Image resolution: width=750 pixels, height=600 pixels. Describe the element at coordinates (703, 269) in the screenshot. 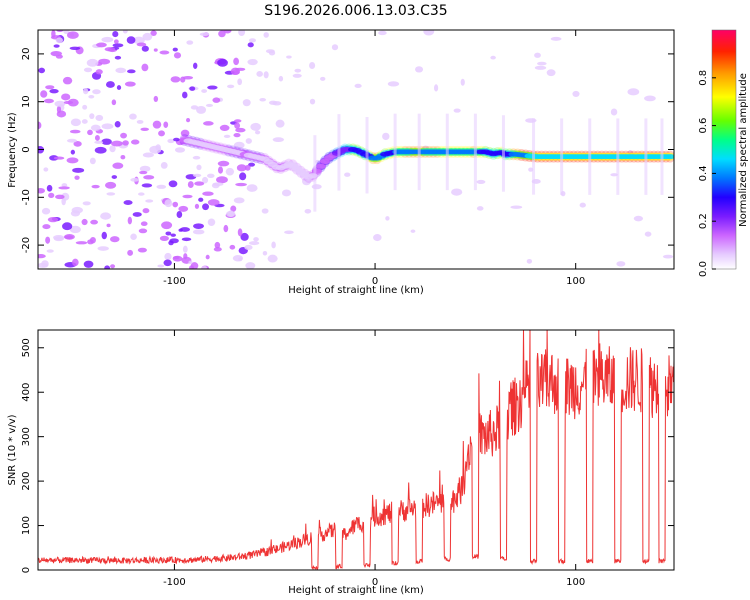

I see `colorbar-tick-label: 0.0` at that location.